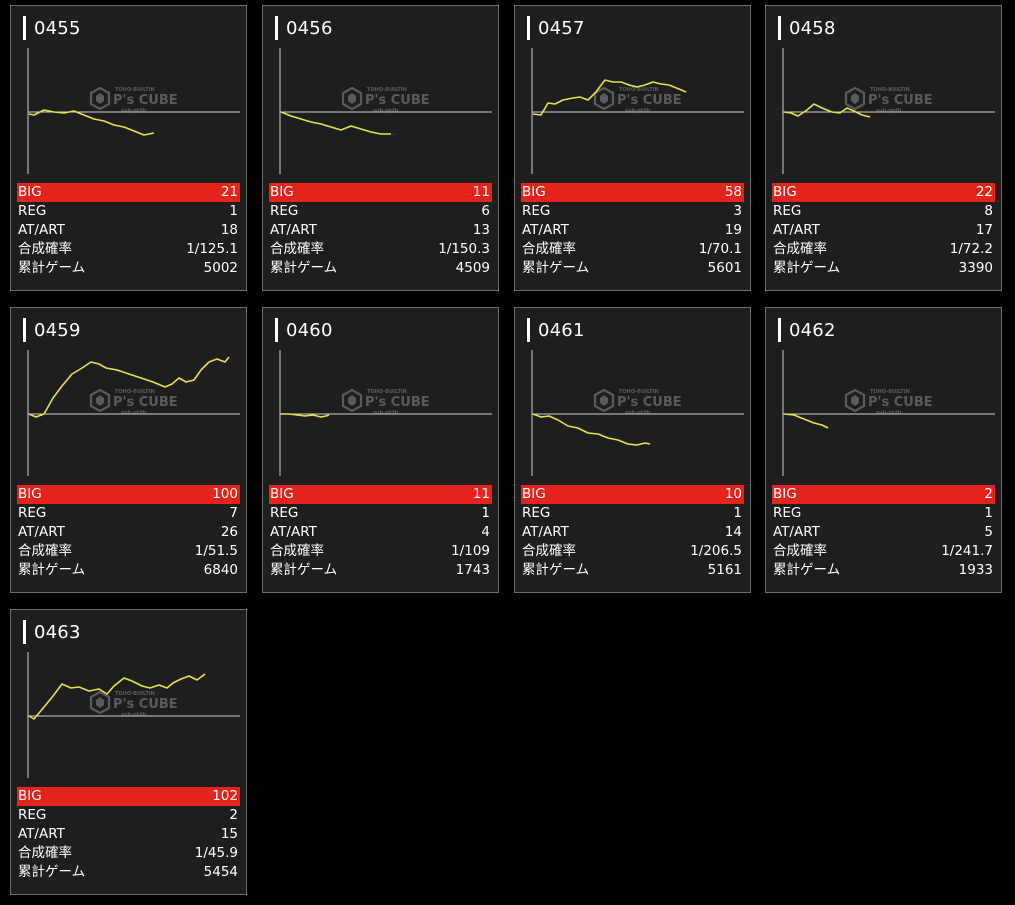  I want to click on art-row-value: 26, so click(229, 532).